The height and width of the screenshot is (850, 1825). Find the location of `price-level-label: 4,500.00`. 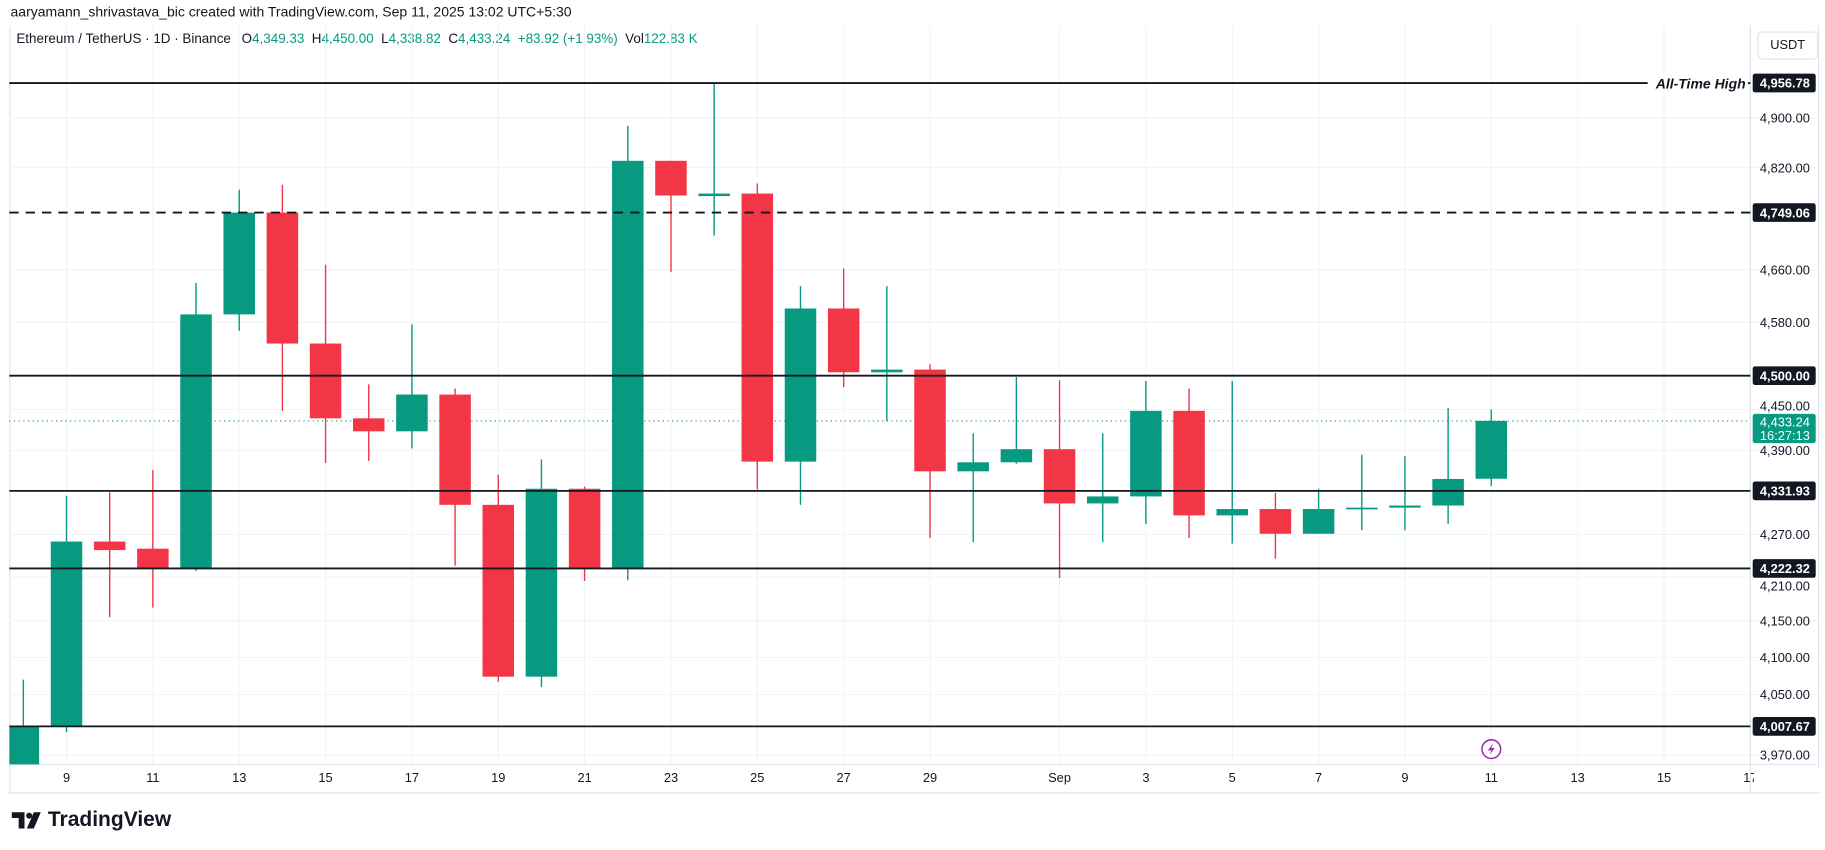

price-level-label: 4,500.00 is located at coordinates (1785, 375).